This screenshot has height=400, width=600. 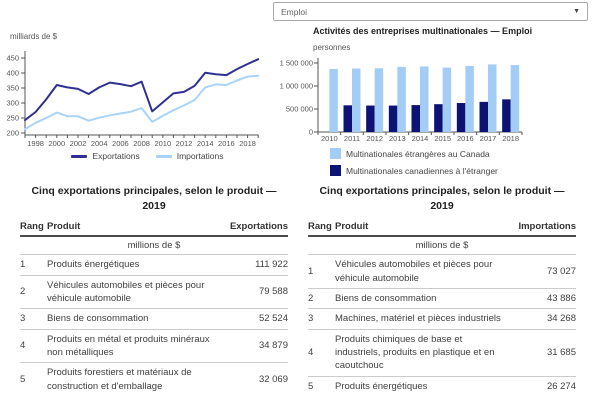 What do you see at coordinates (142, 102) in the screenshot?
I see `series-Importations` at bounding box center [142, 102].